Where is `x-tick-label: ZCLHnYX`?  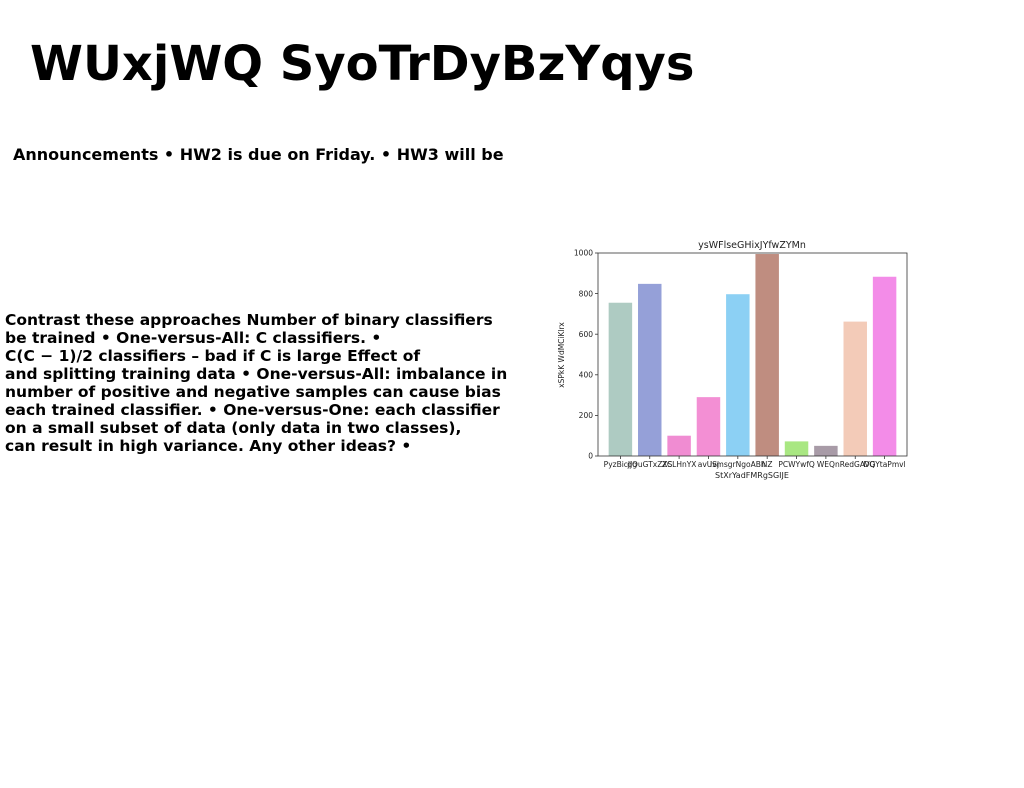
x-tick-label: ZCLHnYX is located at coordinates (679, 464).